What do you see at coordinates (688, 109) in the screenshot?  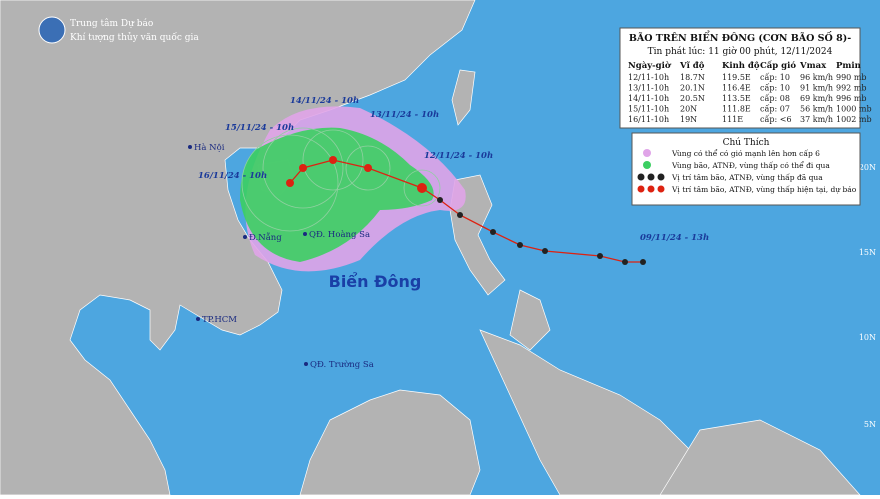 I see `cell: 20N` at bounding box center [688, 109].